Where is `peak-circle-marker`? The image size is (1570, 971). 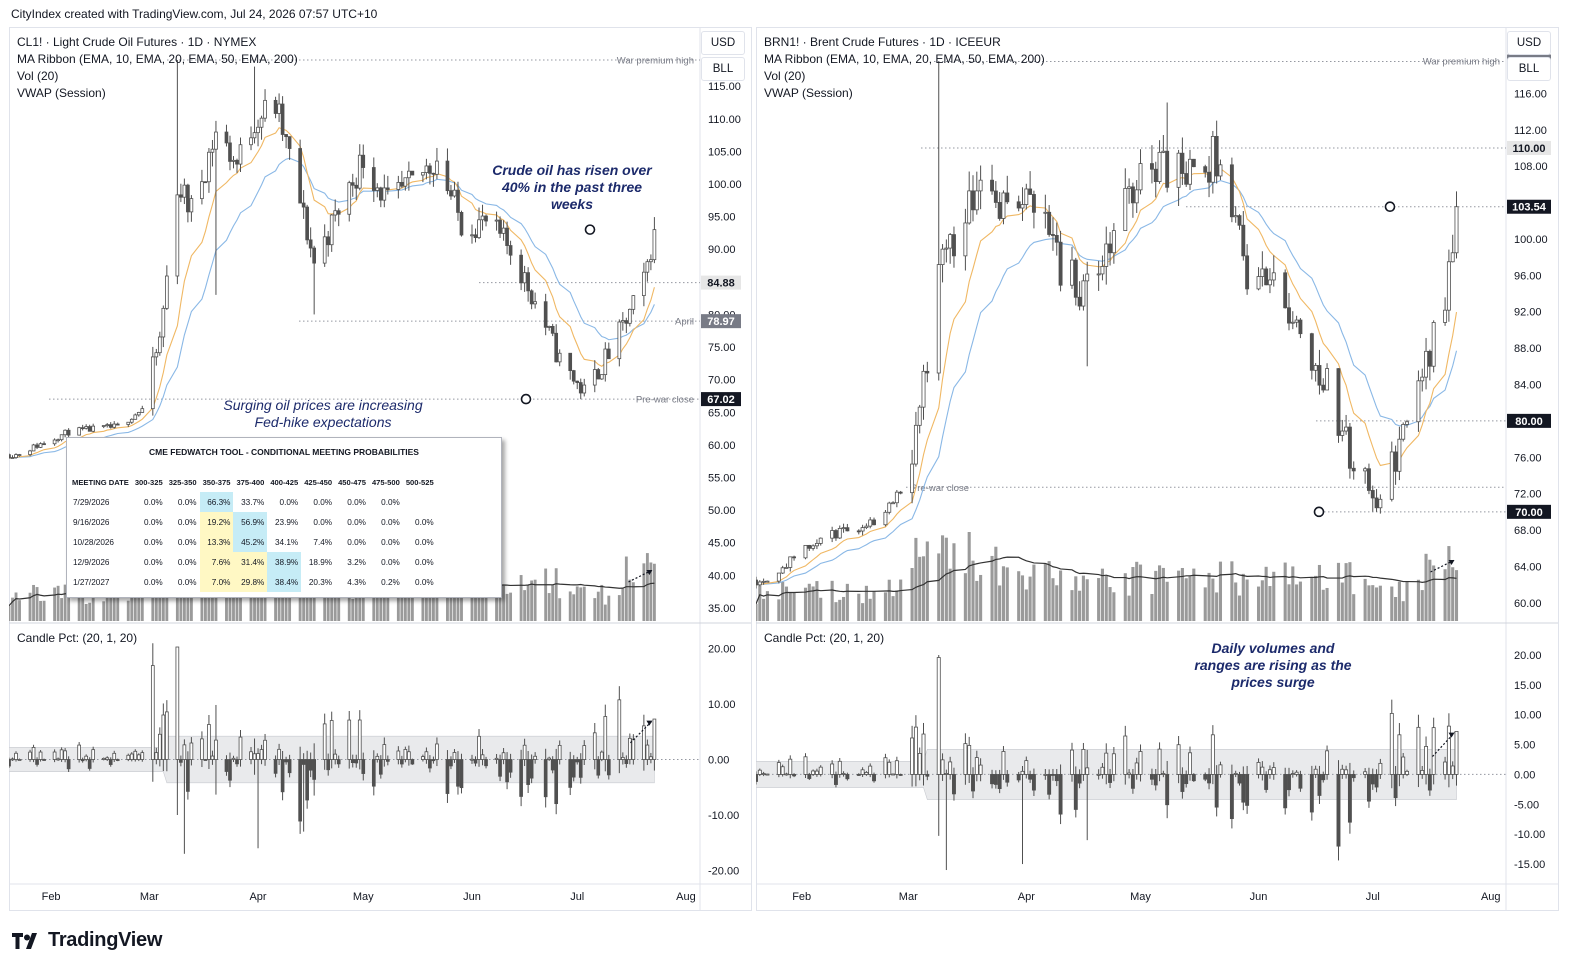 peak-circle-marker is located at coordinates (526, 399).